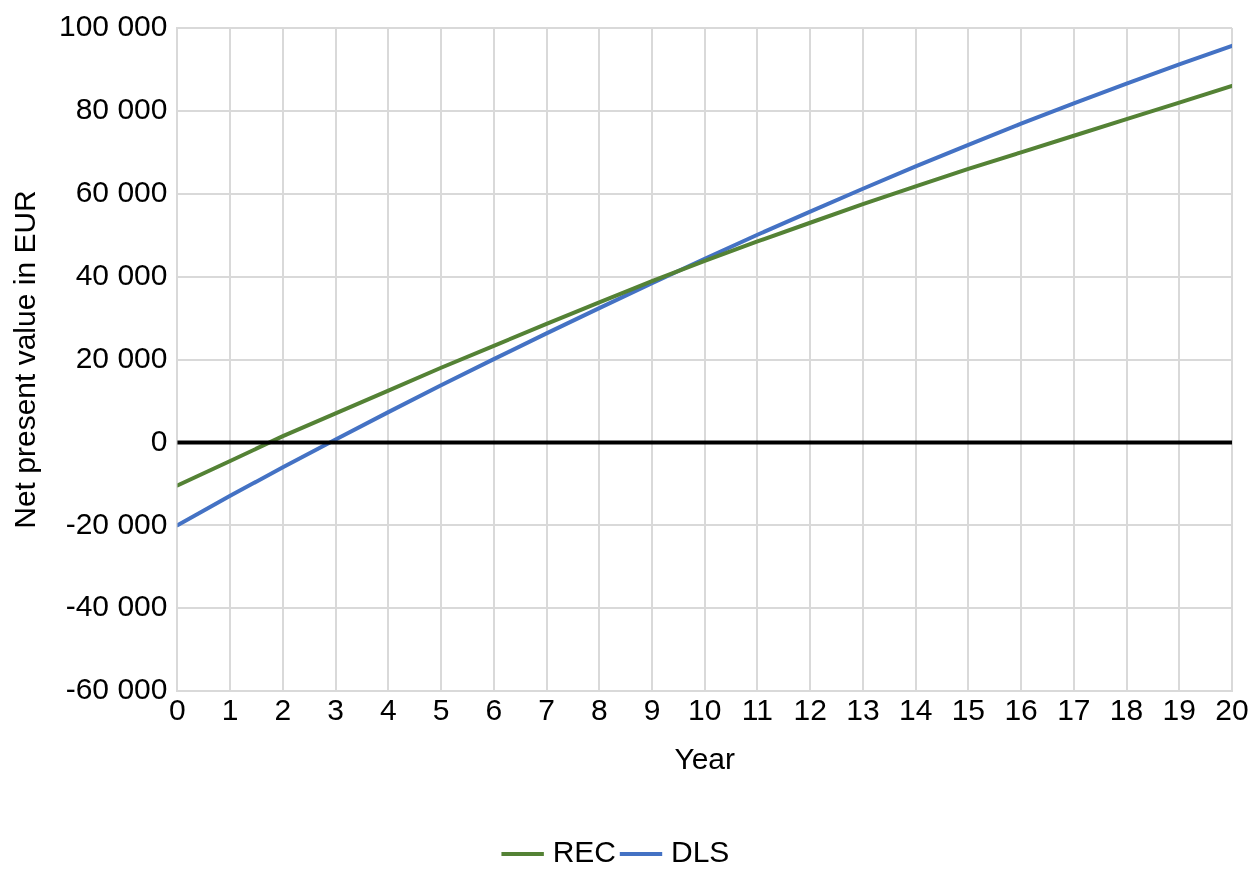  I want to click on x-tick-label: 17, so click(1074, 710).